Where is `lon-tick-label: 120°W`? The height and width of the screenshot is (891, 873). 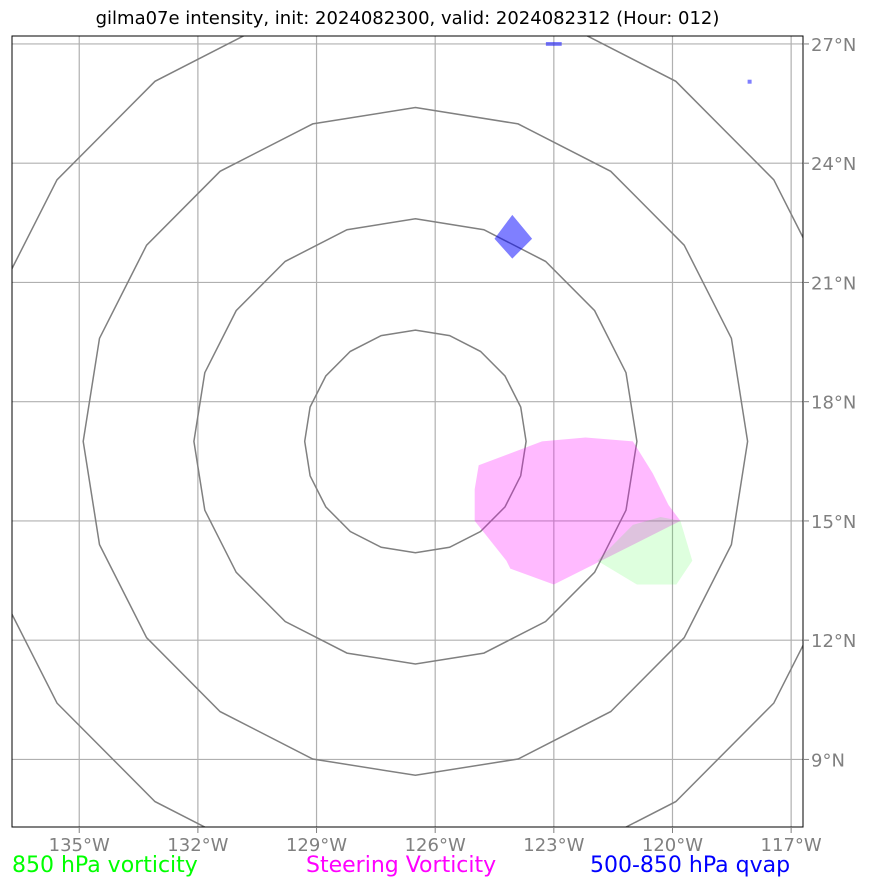 lon-tick-label: 120°W is located at coordinates (672, 845).